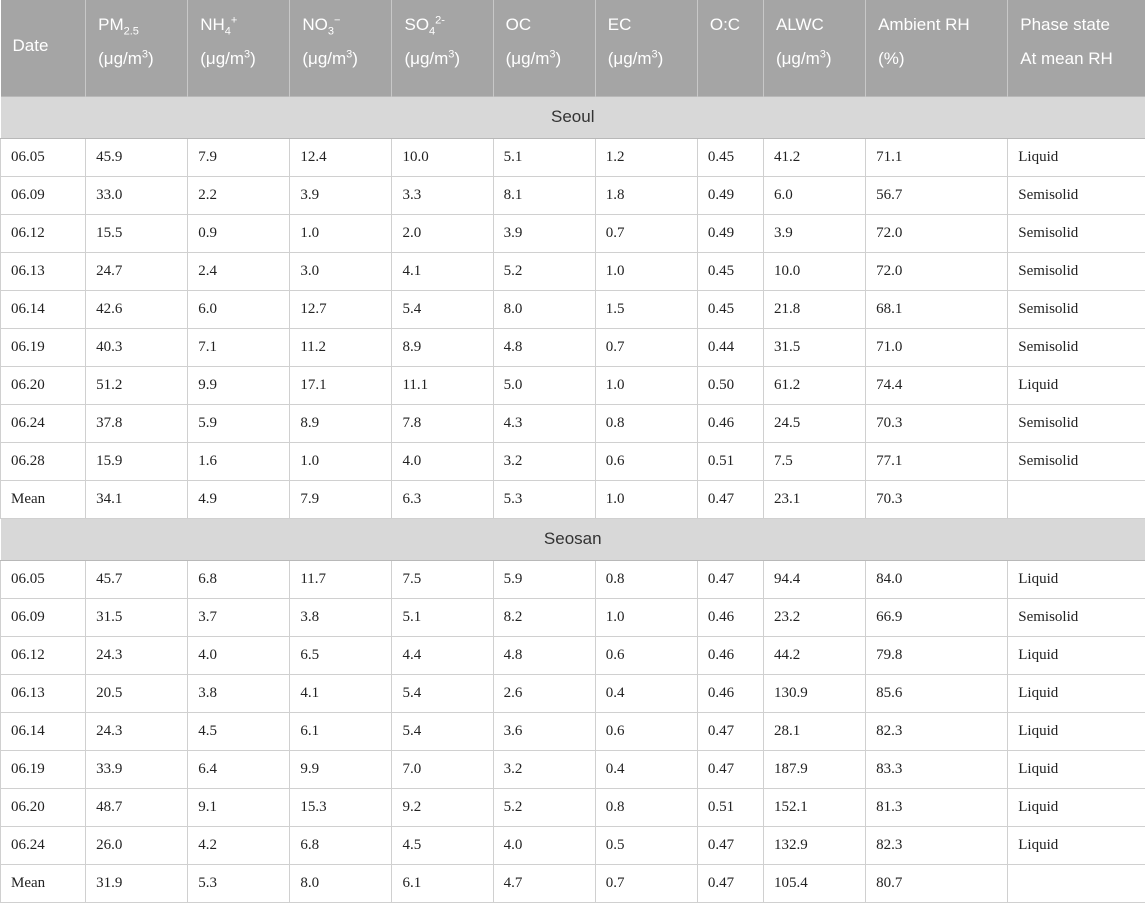 This screenshot has width=1145, height=910. Describe the element at coordinates (137, 579) in the screenshot. I see `cell-pm25: 45.7` at that location.